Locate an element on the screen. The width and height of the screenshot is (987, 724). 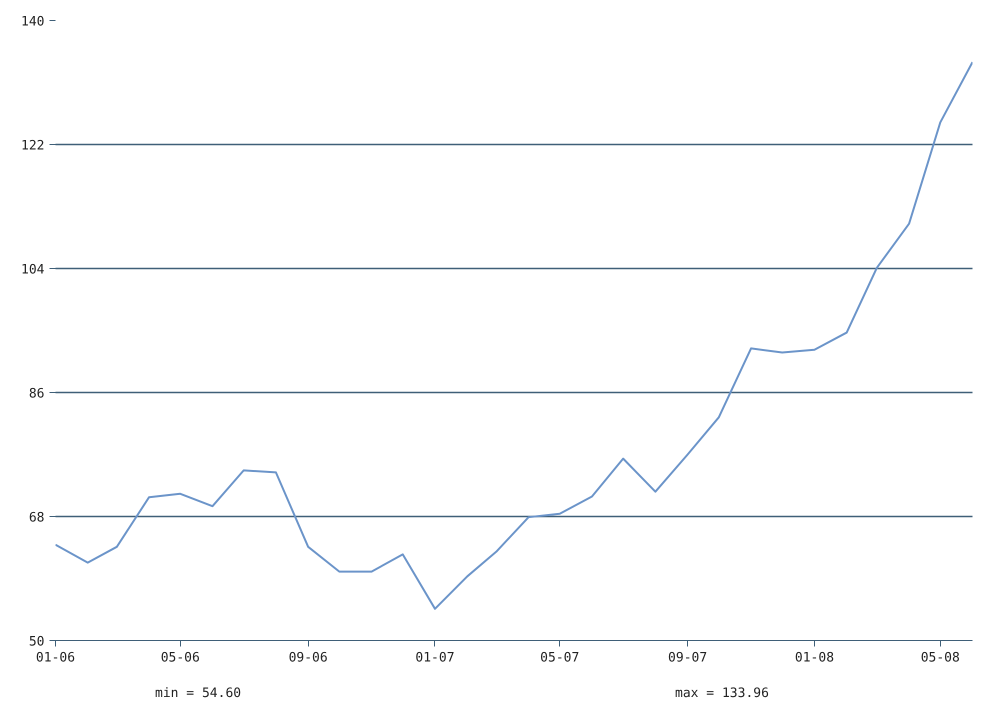
text: min = 54.60 is located at coordinates (198, 694).